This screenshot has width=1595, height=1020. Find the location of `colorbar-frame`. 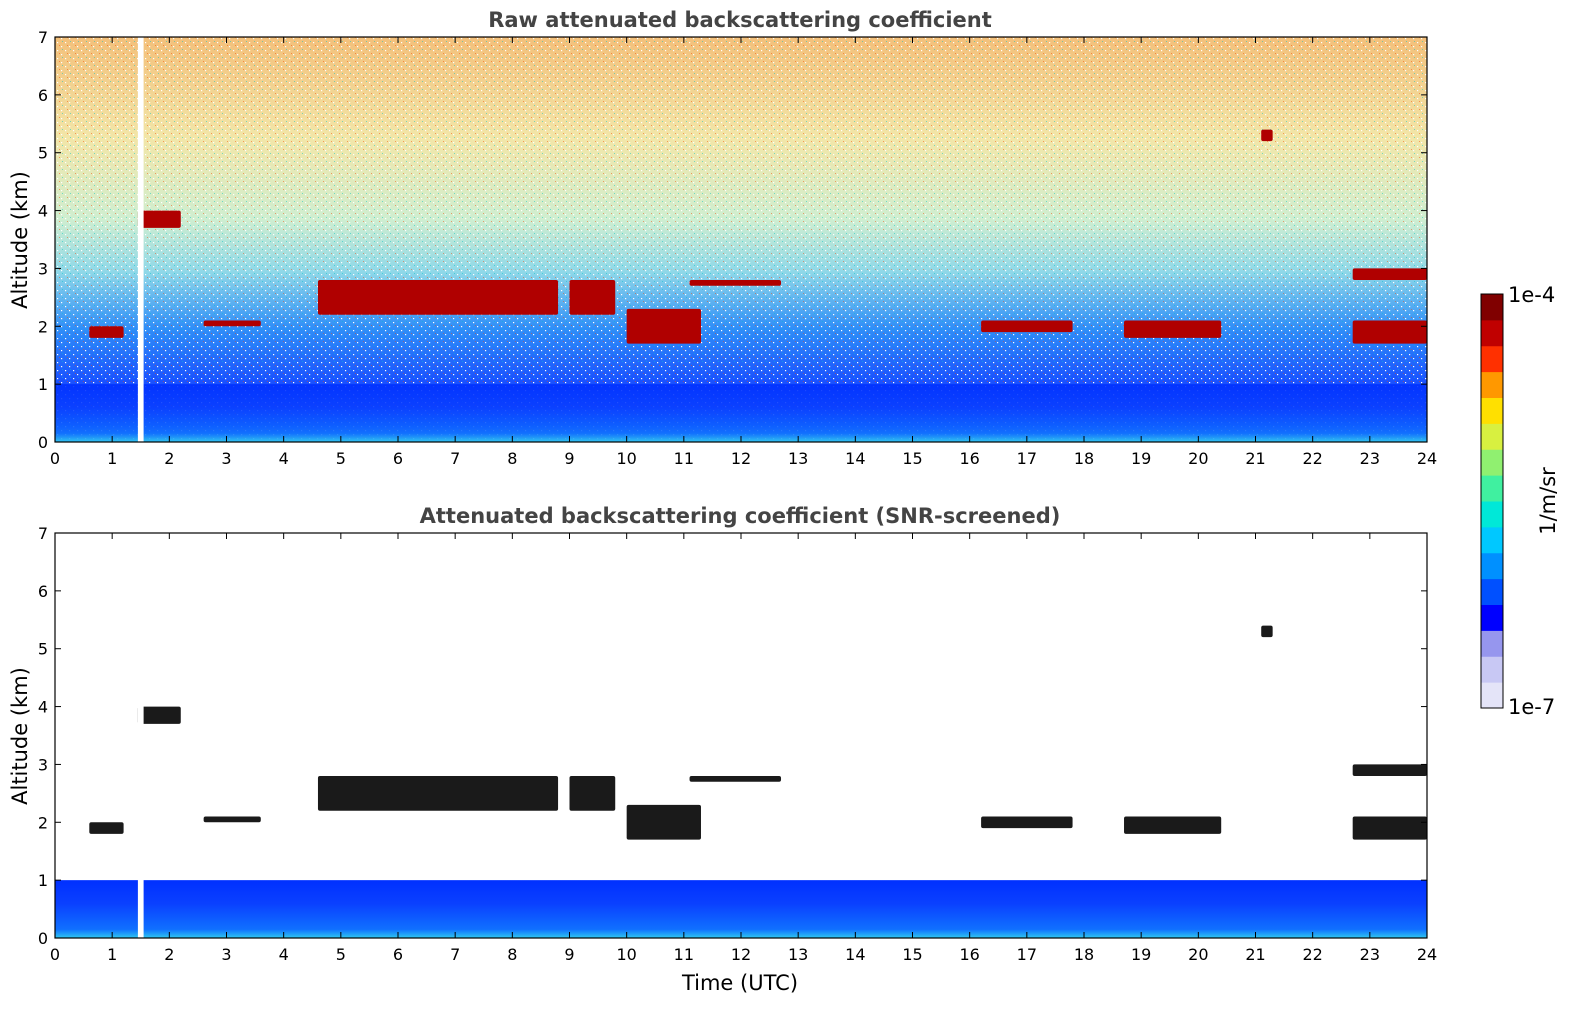

colorbar-frame is located at coordinates (1492, 501).